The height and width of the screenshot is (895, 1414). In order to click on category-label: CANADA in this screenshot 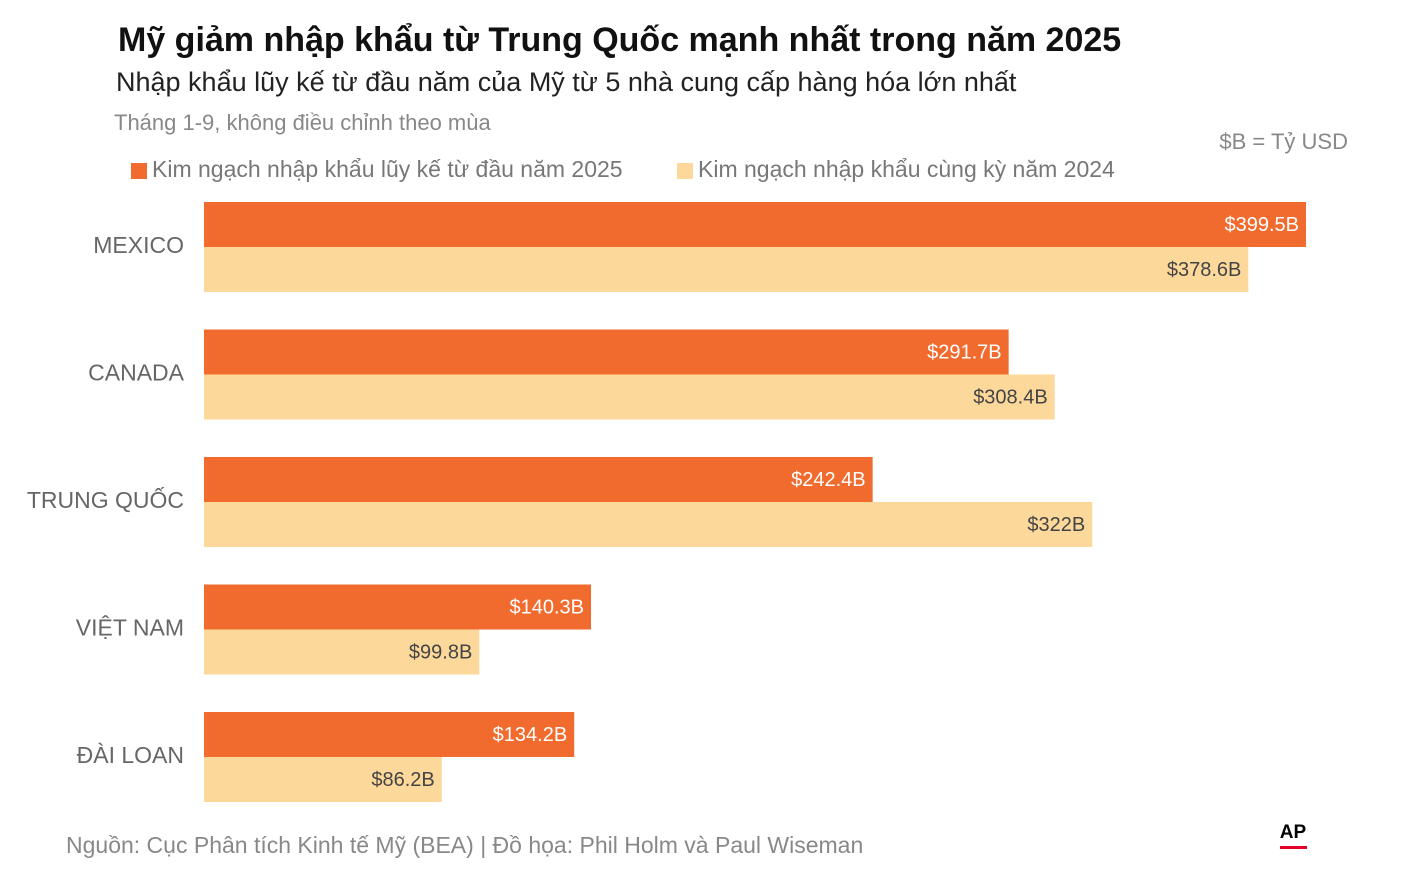, I will do `click(136, 373)`.